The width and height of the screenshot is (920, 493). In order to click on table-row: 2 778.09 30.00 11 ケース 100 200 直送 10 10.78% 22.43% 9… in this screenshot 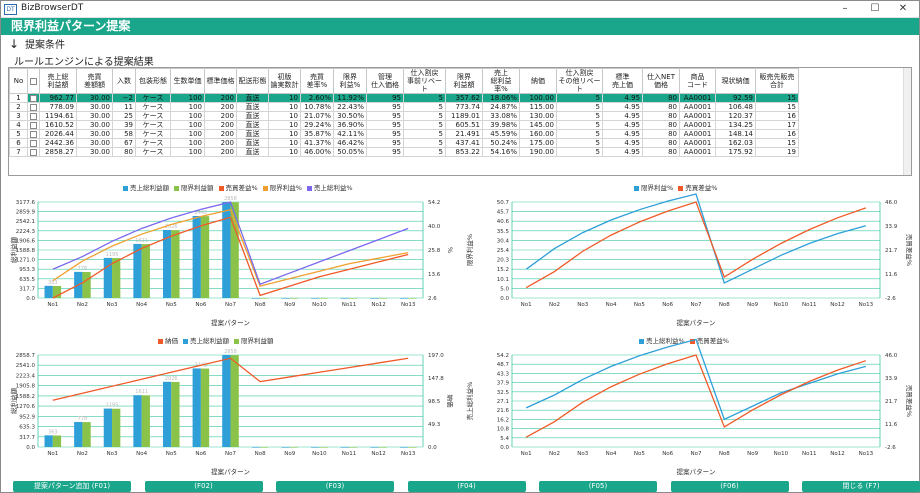, I will do `click(404, 107)`.